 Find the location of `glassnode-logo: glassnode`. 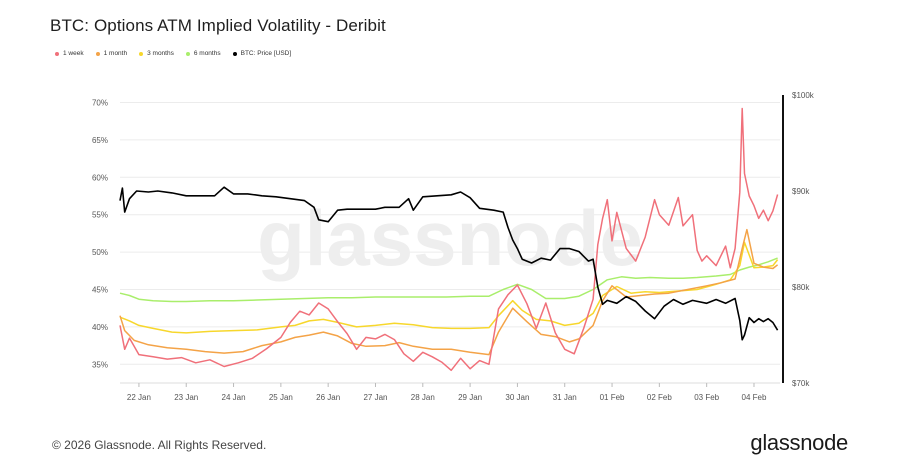

glassnode-logo: glassnode is located at coordinates (799, 442).